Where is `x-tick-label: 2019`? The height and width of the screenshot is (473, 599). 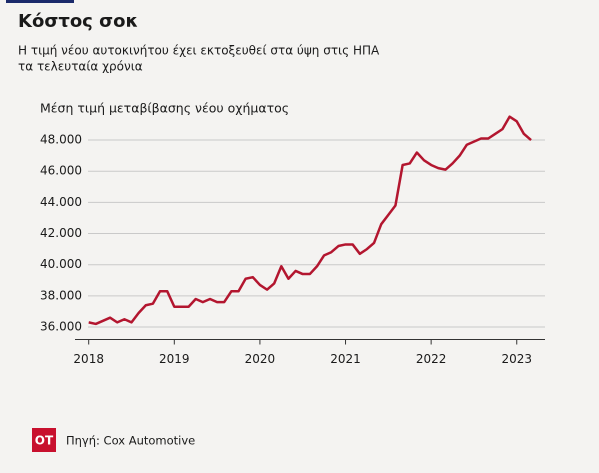
x-tick-label: 2019 is located at coordinates (174, 359).